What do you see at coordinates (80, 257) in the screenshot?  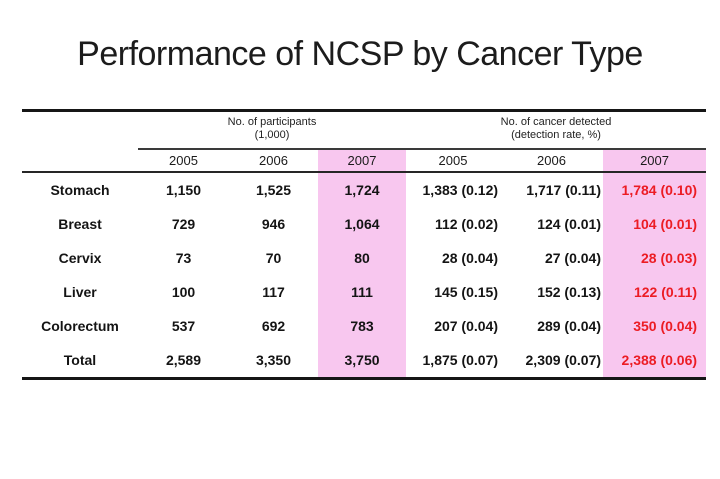 I see `row-label: Cervix` at bounding box center [80, 257].